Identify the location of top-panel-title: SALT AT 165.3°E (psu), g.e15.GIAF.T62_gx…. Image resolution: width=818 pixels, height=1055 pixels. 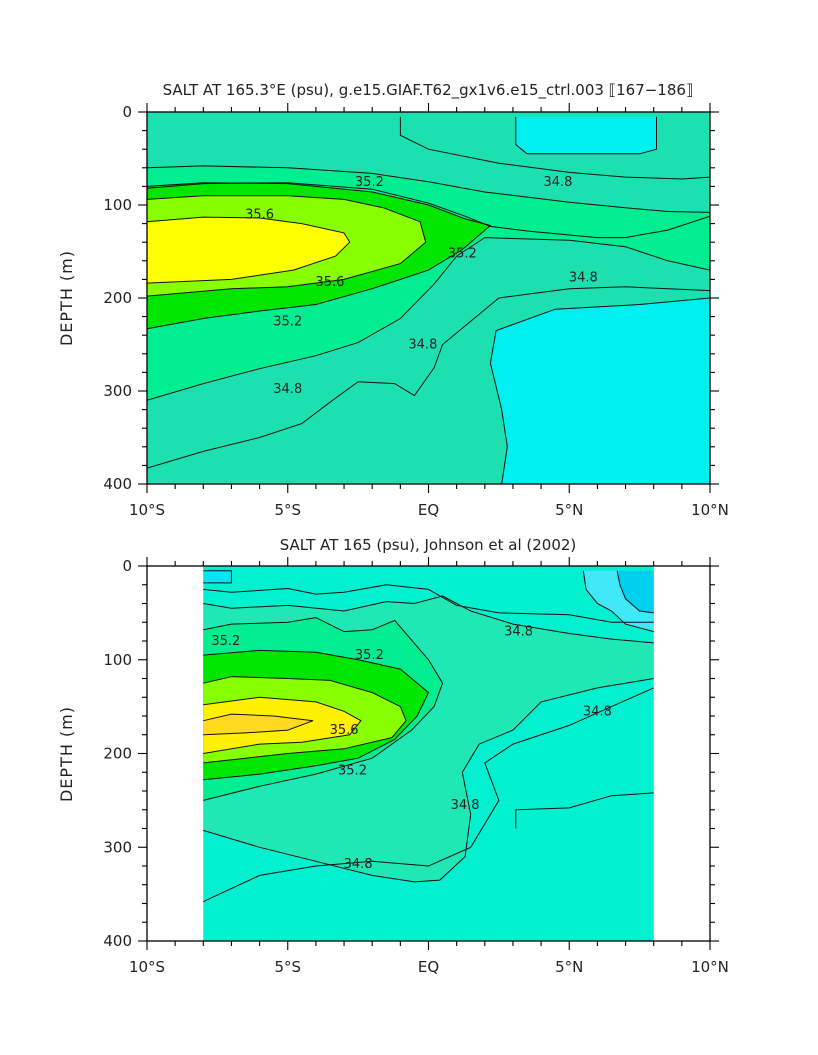
(428, 90).